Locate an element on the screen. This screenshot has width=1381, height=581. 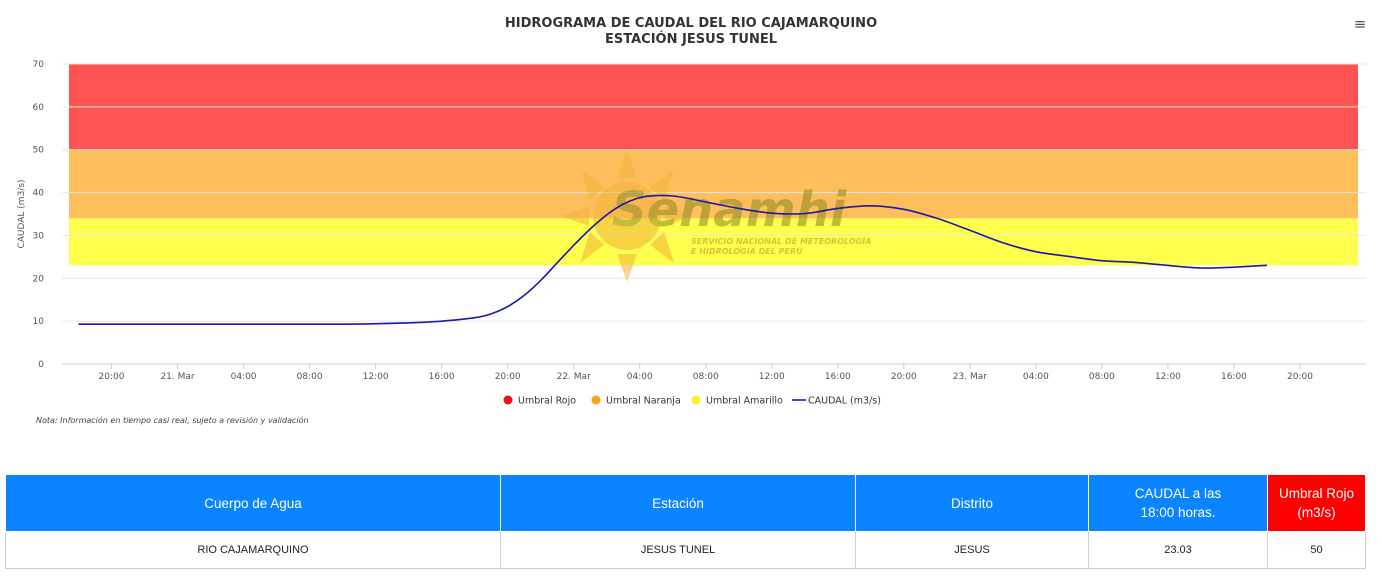
y-tick-label: 70 is located at coordinates (39, 65).